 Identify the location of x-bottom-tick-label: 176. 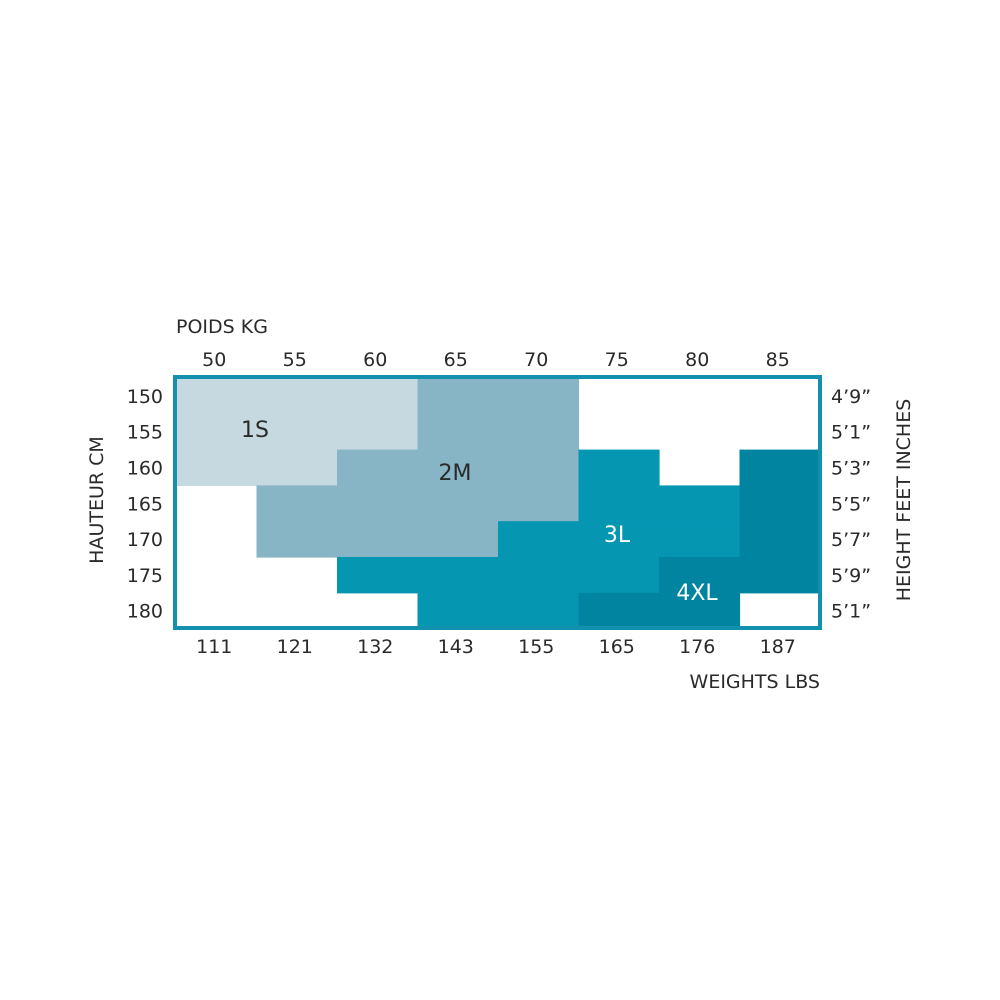
(697, 647).